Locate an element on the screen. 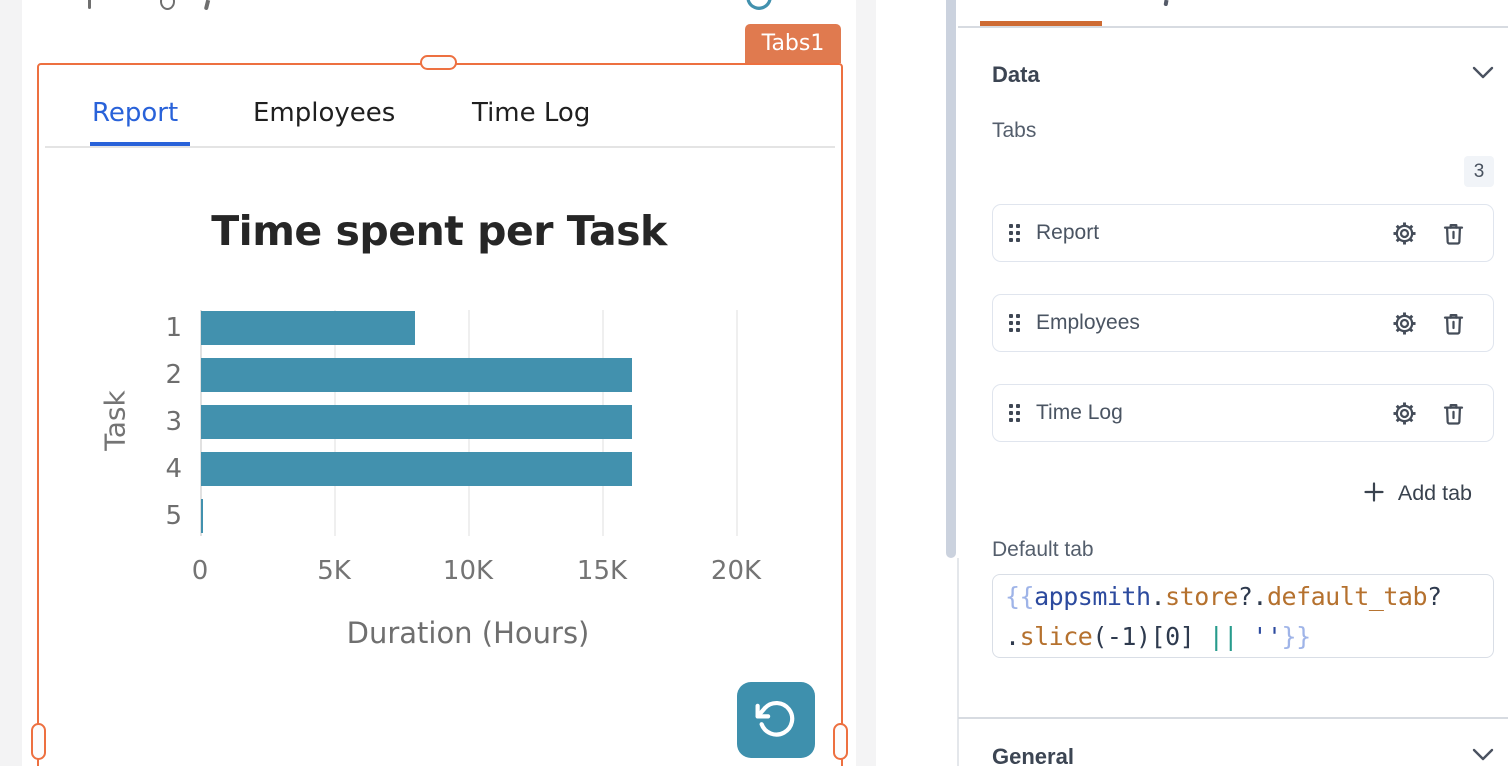  active-tab-underline is located at coordinates (140, 144).